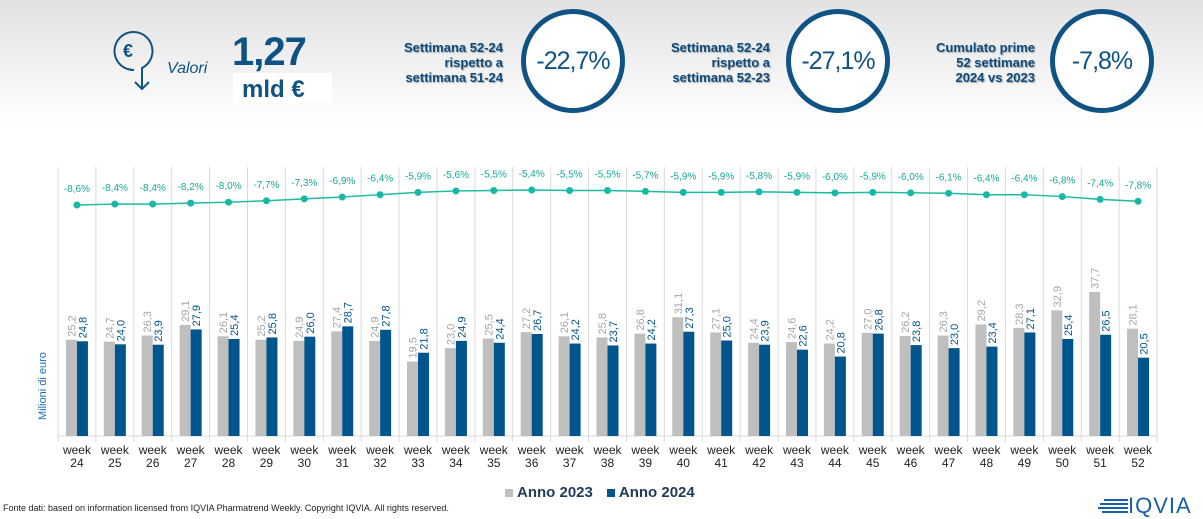 The image size is (1203, 519). Describe the element at coordinates (656, 492) in the screenshot. I see `legend-label-2024: Anno 2024` at that location.